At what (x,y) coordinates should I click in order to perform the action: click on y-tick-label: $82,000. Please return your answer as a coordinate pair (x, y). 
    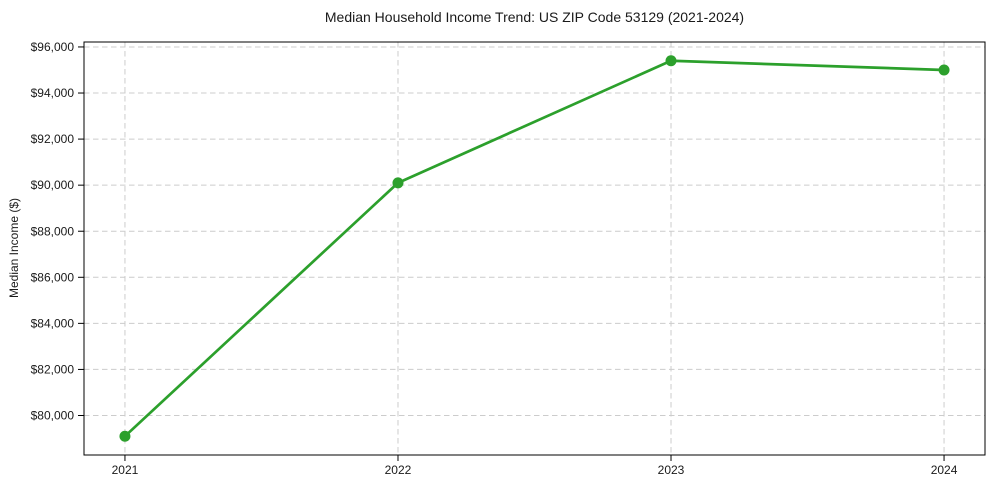
    Looking at the image, I should click on (53, 370).